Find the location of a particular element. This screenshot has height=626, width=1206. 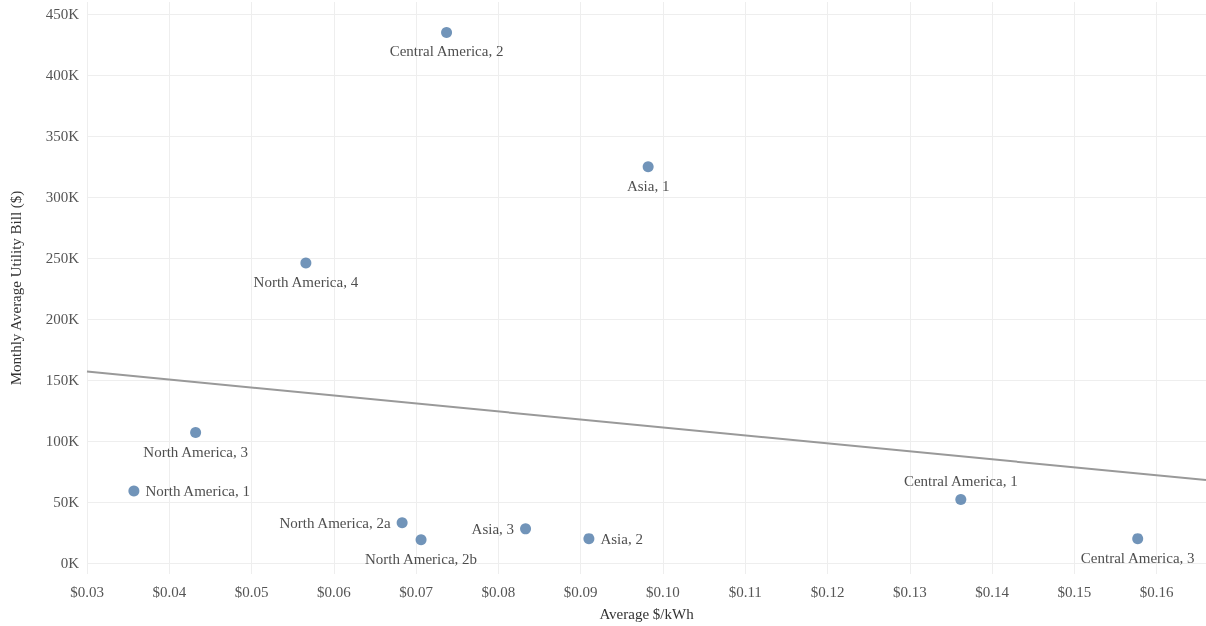

x-tick-label: $0.14 is located at coordinates (992, 591).